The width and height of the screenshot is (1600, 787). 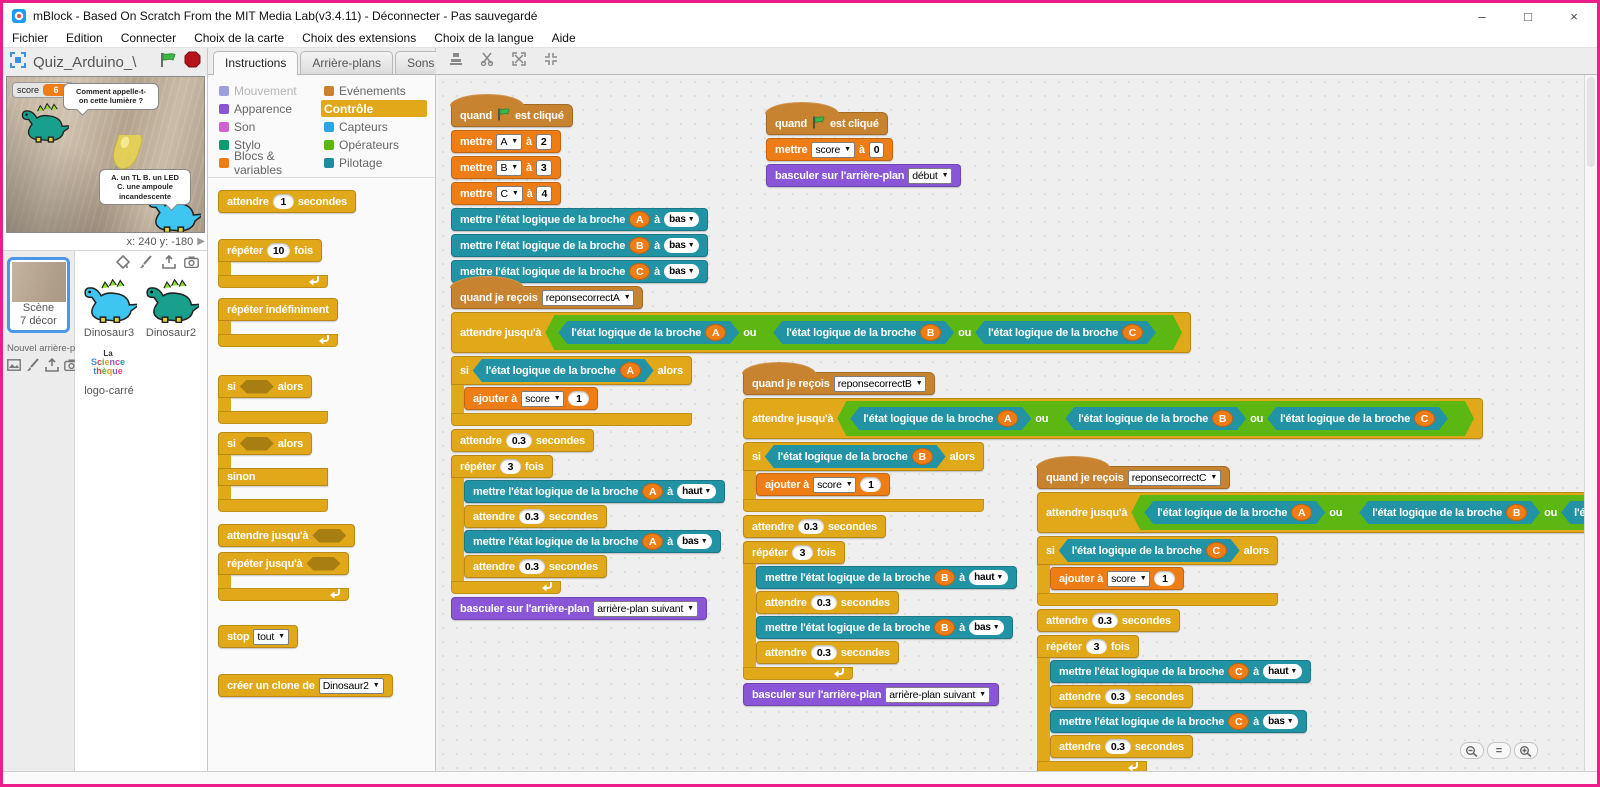 I want to click on number-input: 1, so click(x=283, y=201).